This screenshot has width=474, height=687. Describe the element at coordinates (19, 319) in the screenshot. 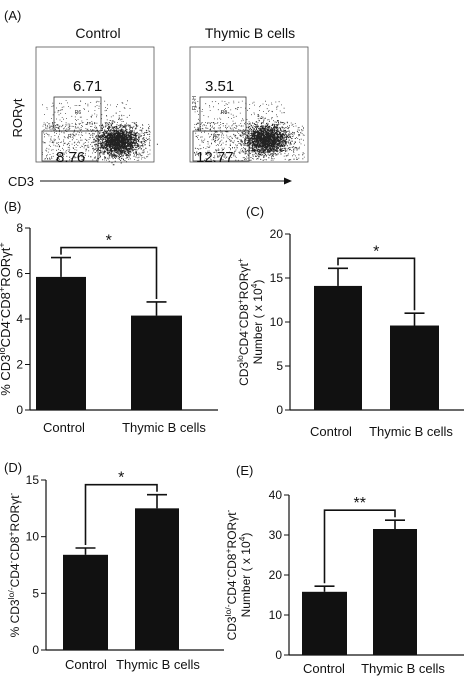

I see `y-tick-label: 4` at that location.